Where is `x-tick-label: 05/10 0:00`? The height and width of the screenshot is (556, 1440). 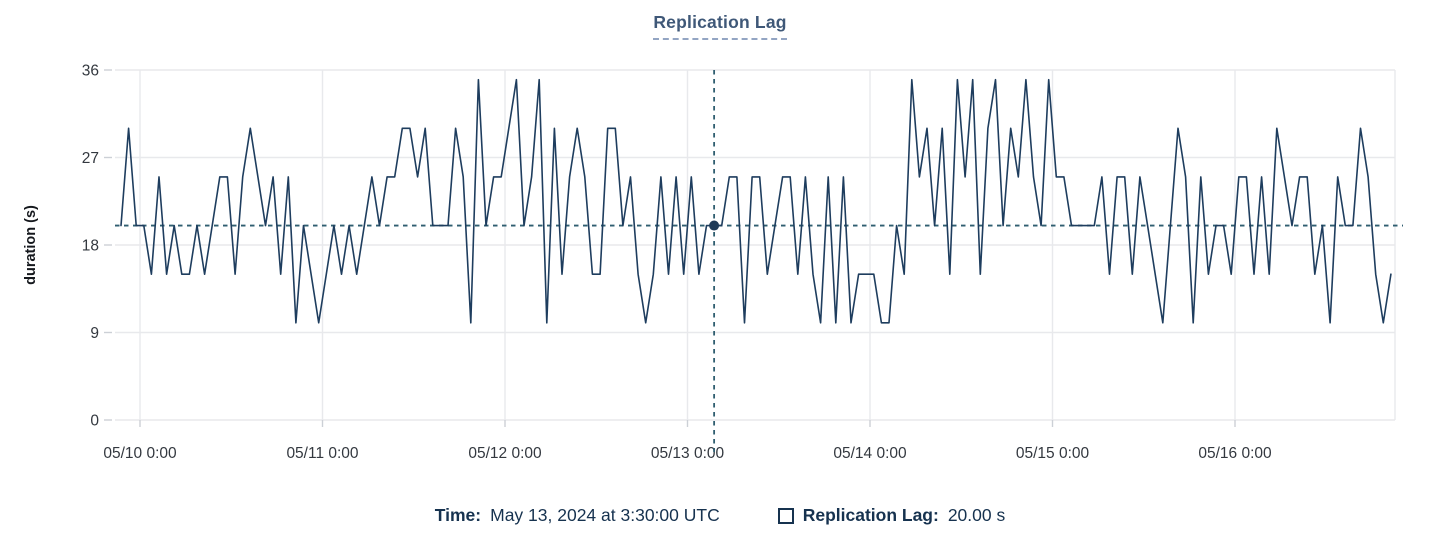 x-tick-label: 05/10 0:00 is located at coordinates (140, 453).